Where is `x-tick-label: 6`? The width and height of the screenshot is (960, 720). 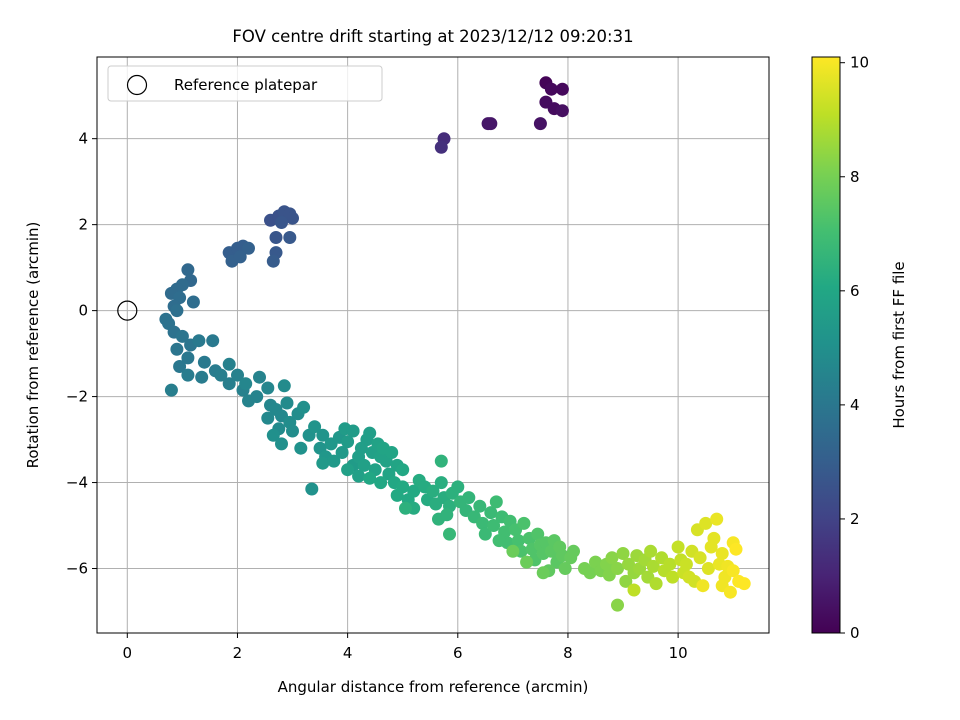 x-tick-label: 6 is located at coordinates (458, 653).